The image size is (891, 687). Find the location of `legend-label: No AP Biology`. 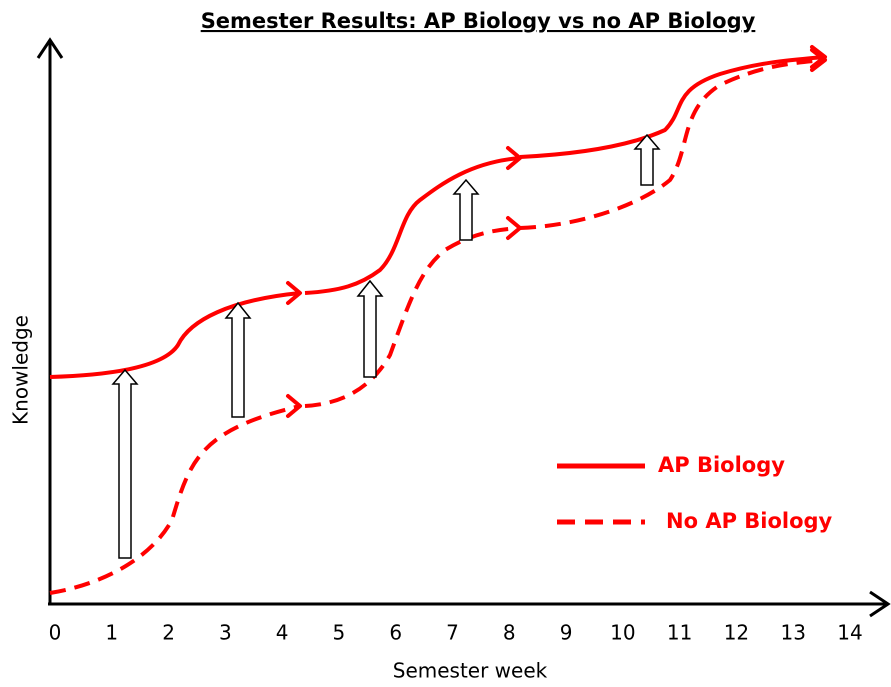

legend-label: No AP Biology is located at coordinates (749, 521).